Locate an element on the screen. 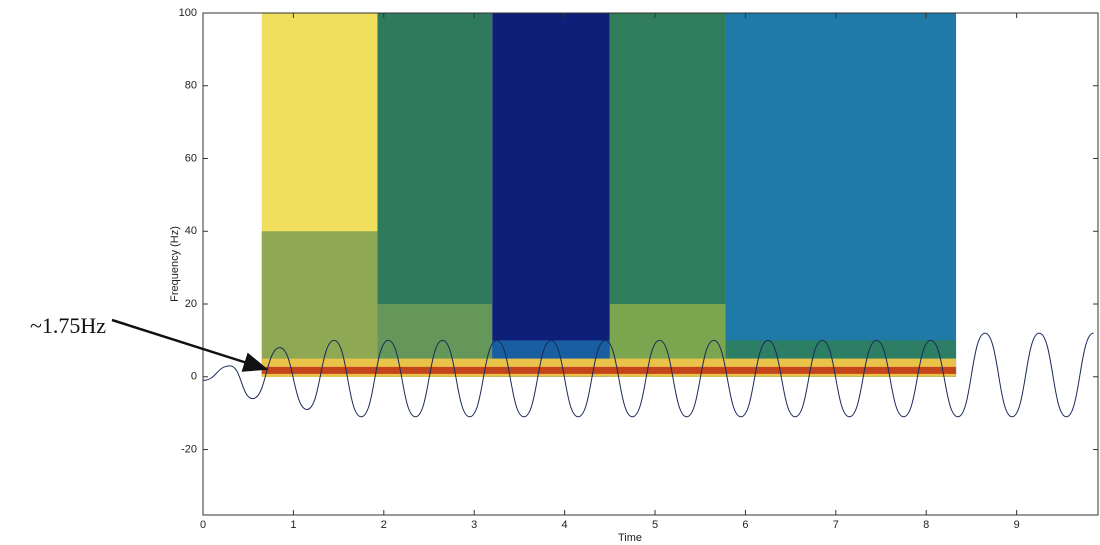 The height and width of the screenshot is (545, 1100). x-tick-label: 1 is located at coordinates (293, 525).